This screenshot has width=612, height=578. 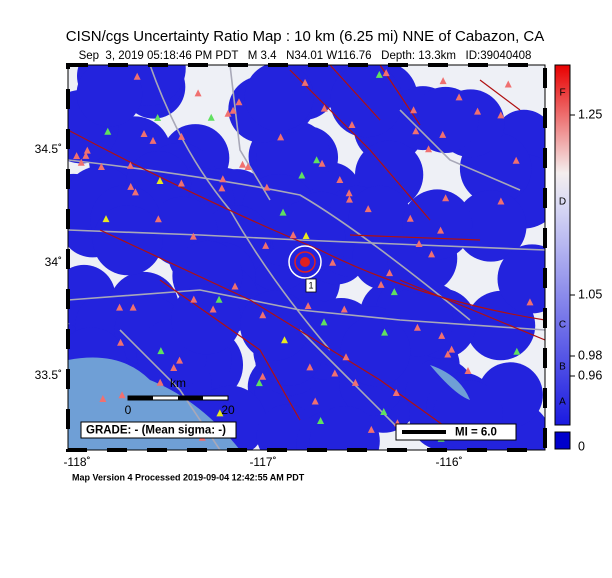 I want to click on grade-text: GRADE: - (Mean sigma: -), so click(x=156, y=431).